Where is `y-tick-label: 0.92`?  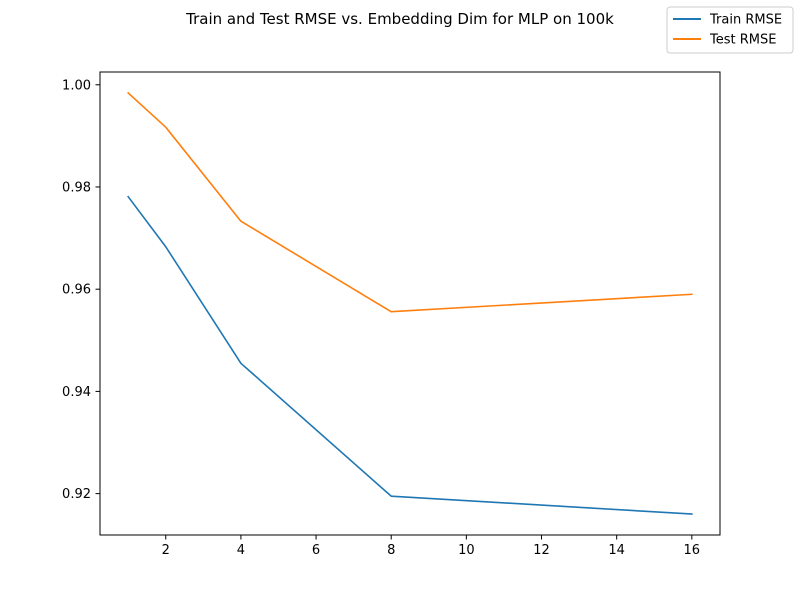
y-tick-label: 0.92 is located at coordinates (76, 494).